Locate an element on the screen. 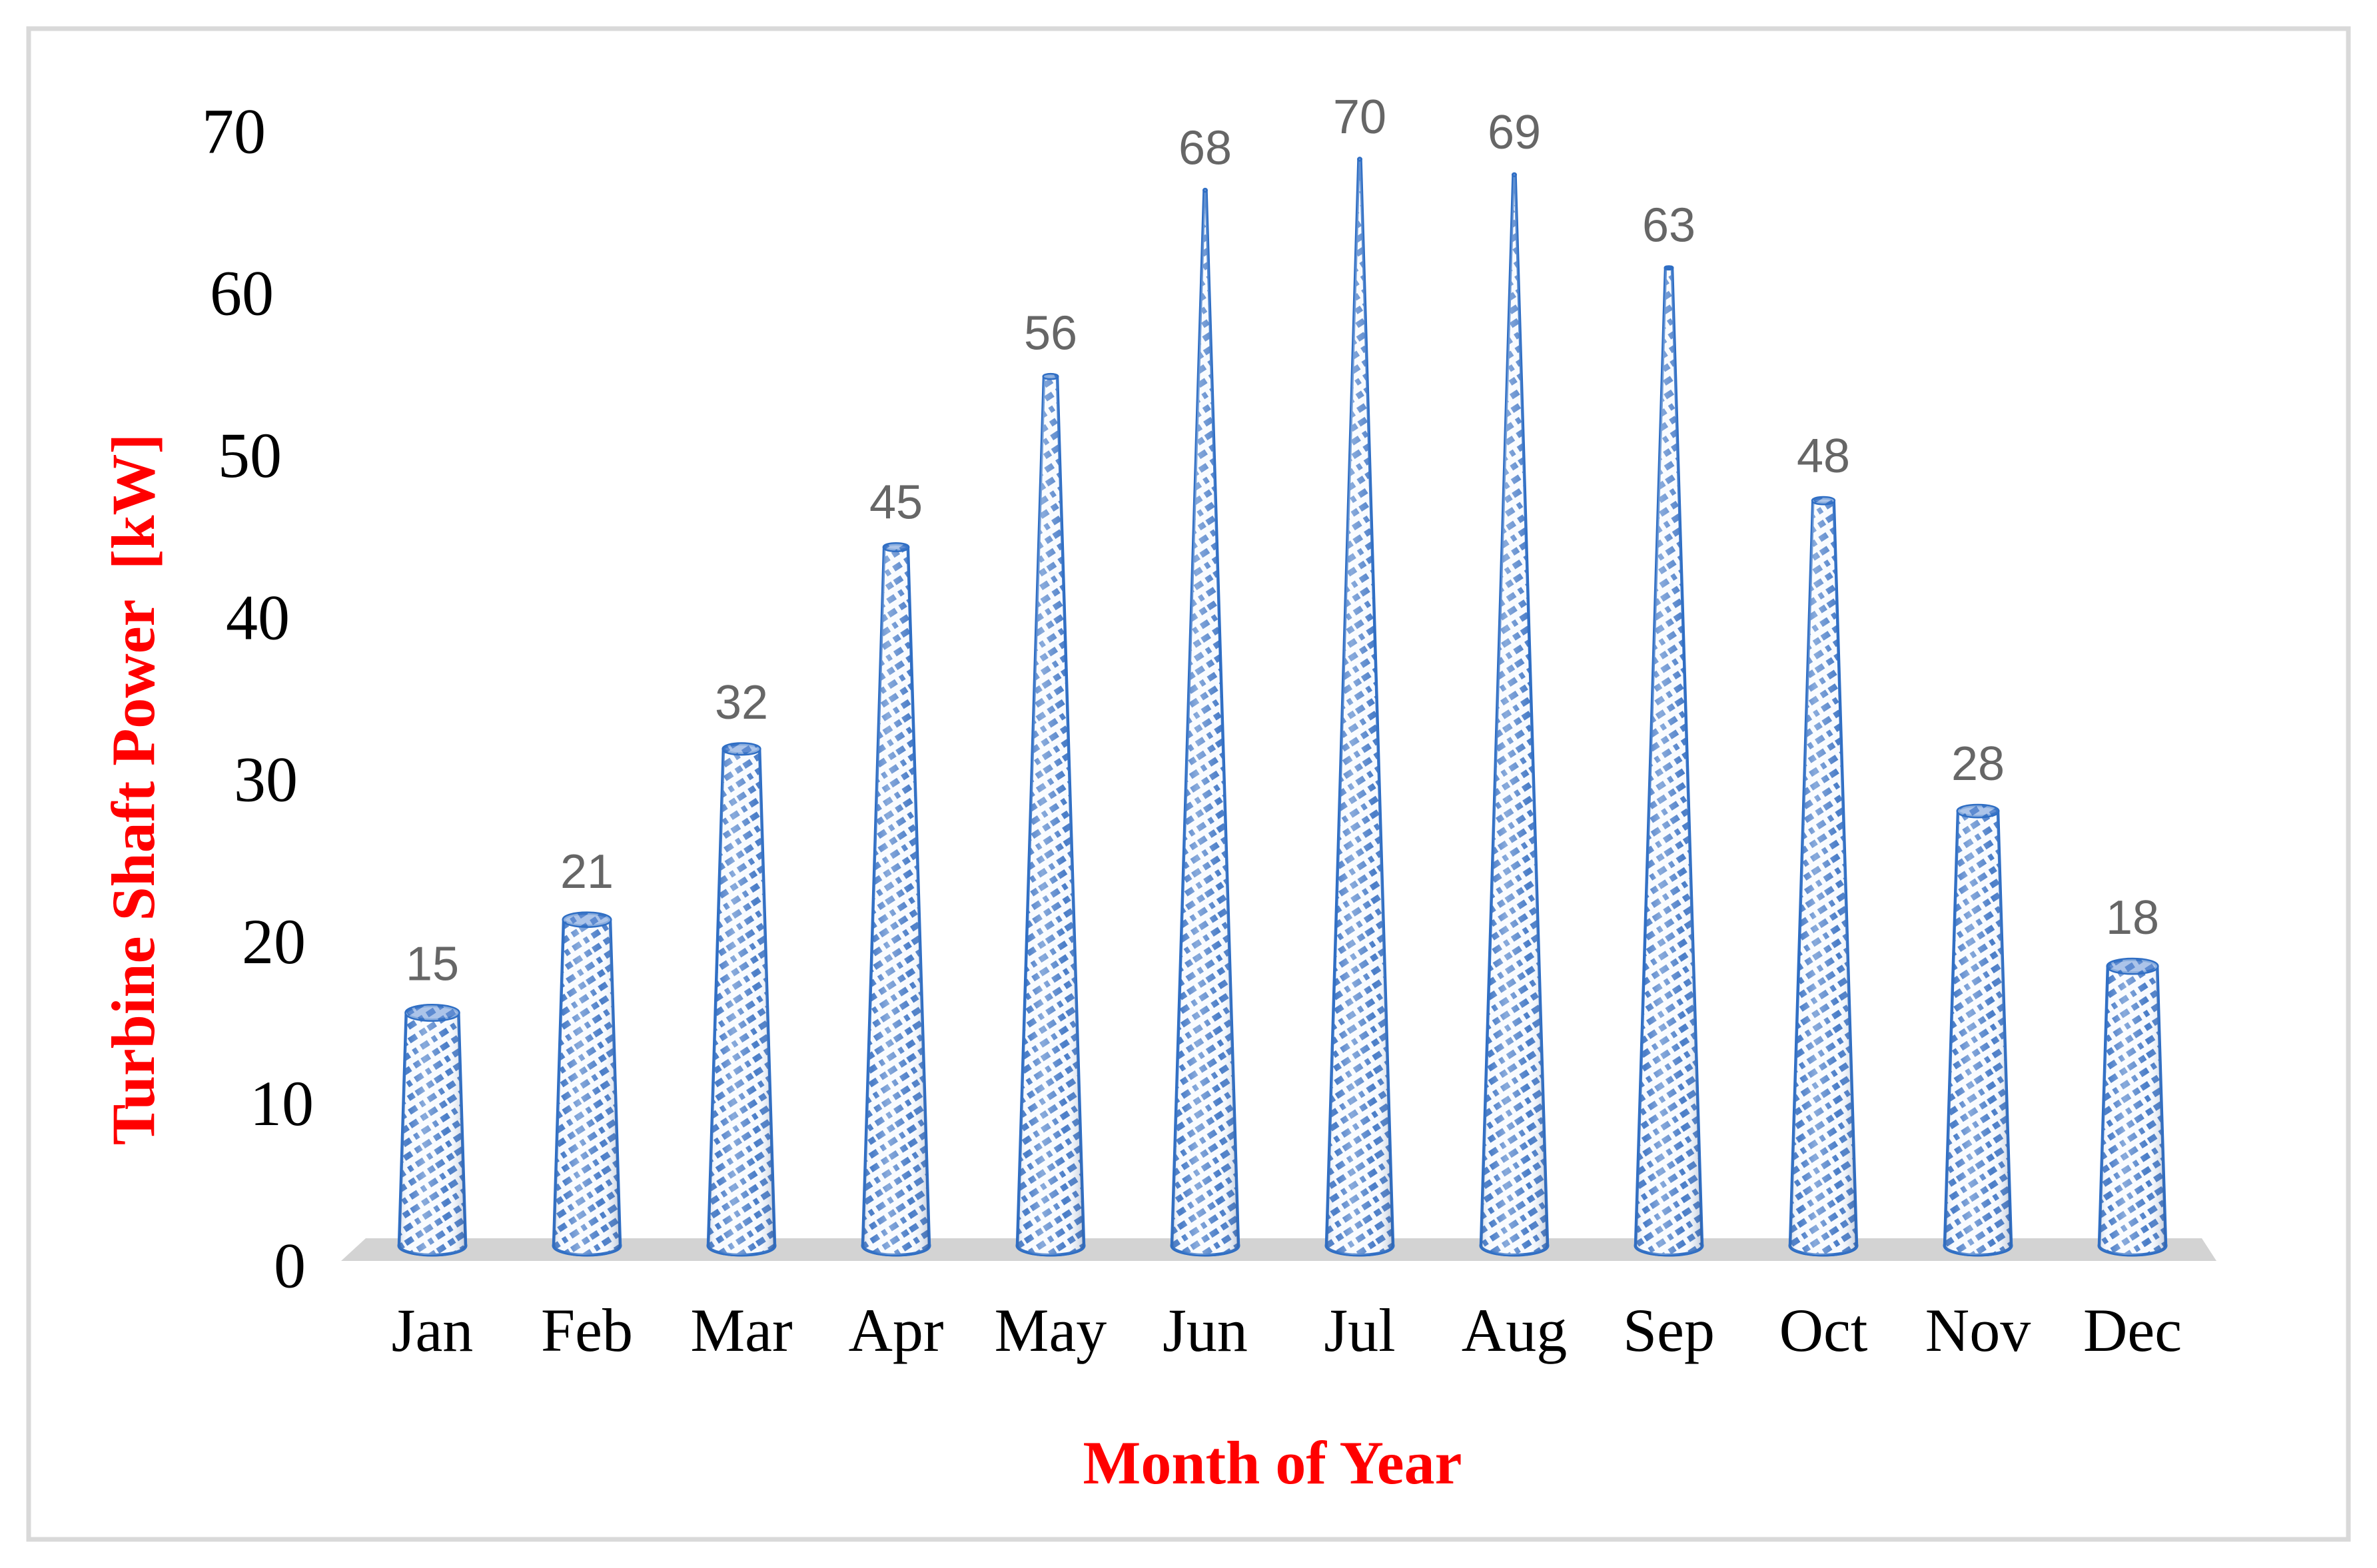 The height and width of the screenshot is (1568, 2377). y-tick-50: 50 is located at coordinates (250, 455).